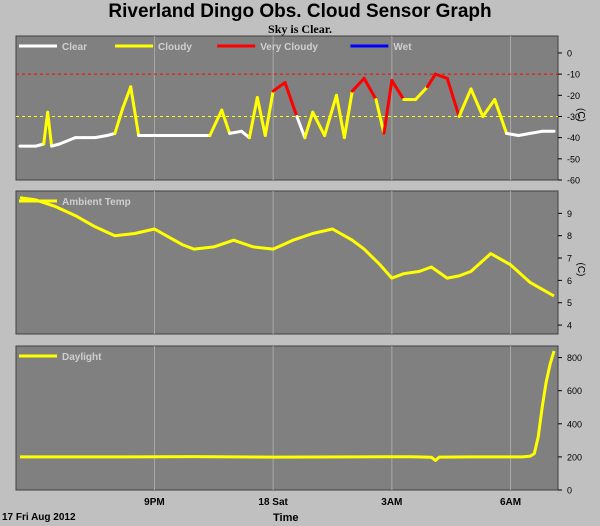 This screenshot has width=600, height=526. Describe the element at coordinates (574, 457) in the screenshot. I see `y-tick-label: 200` at that location.